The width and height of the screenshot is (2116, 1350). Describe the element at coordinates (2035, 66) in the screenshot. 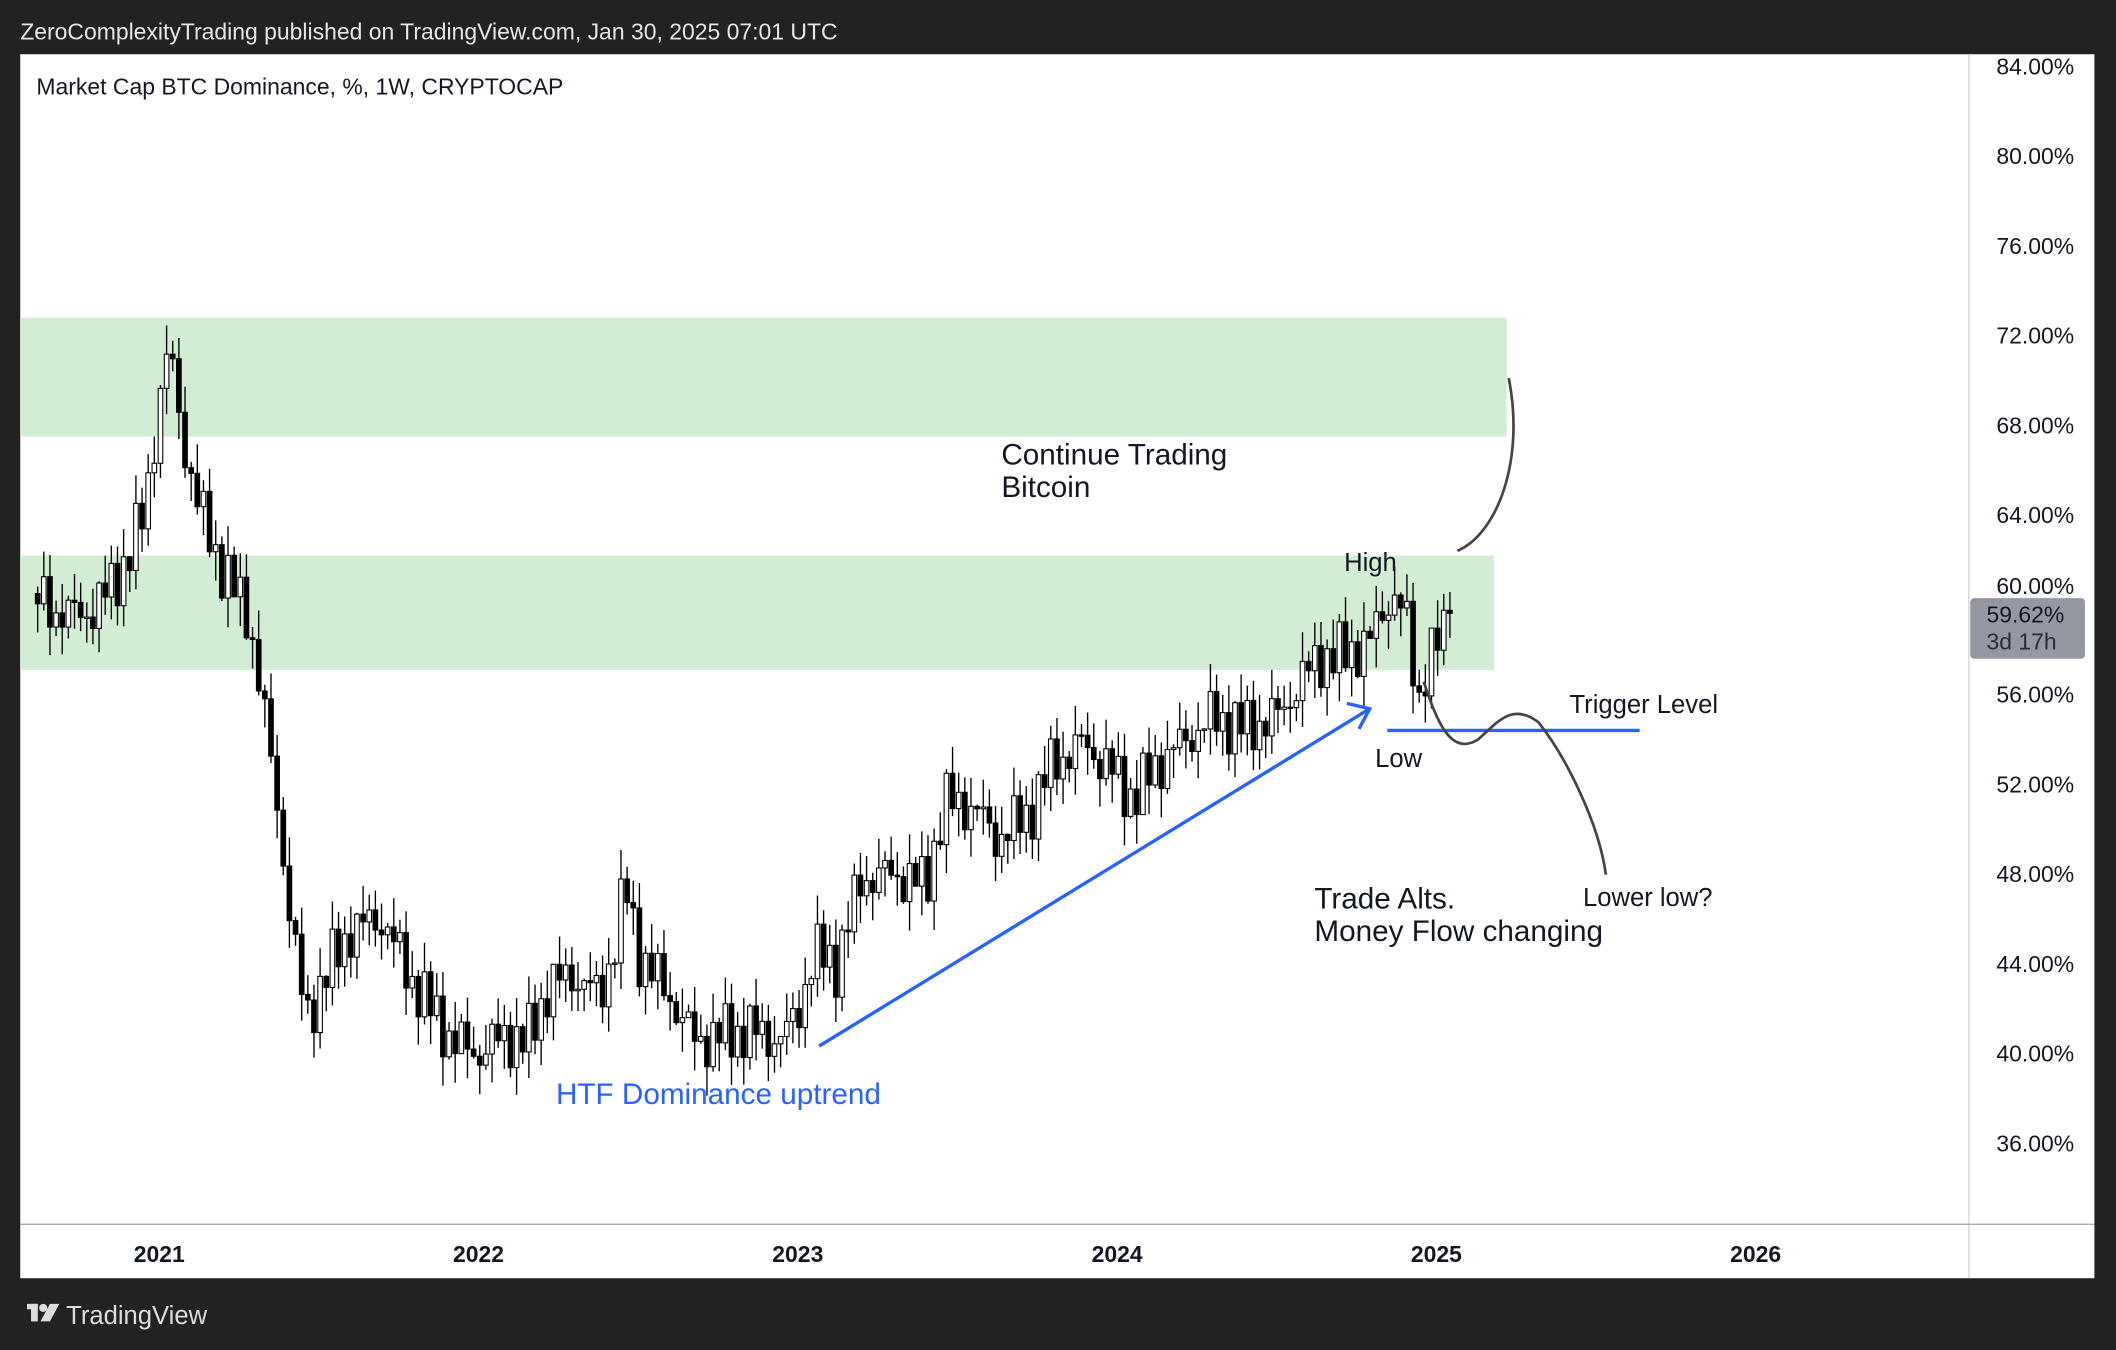

I see `y-tick-label: 84.00%` at that location.